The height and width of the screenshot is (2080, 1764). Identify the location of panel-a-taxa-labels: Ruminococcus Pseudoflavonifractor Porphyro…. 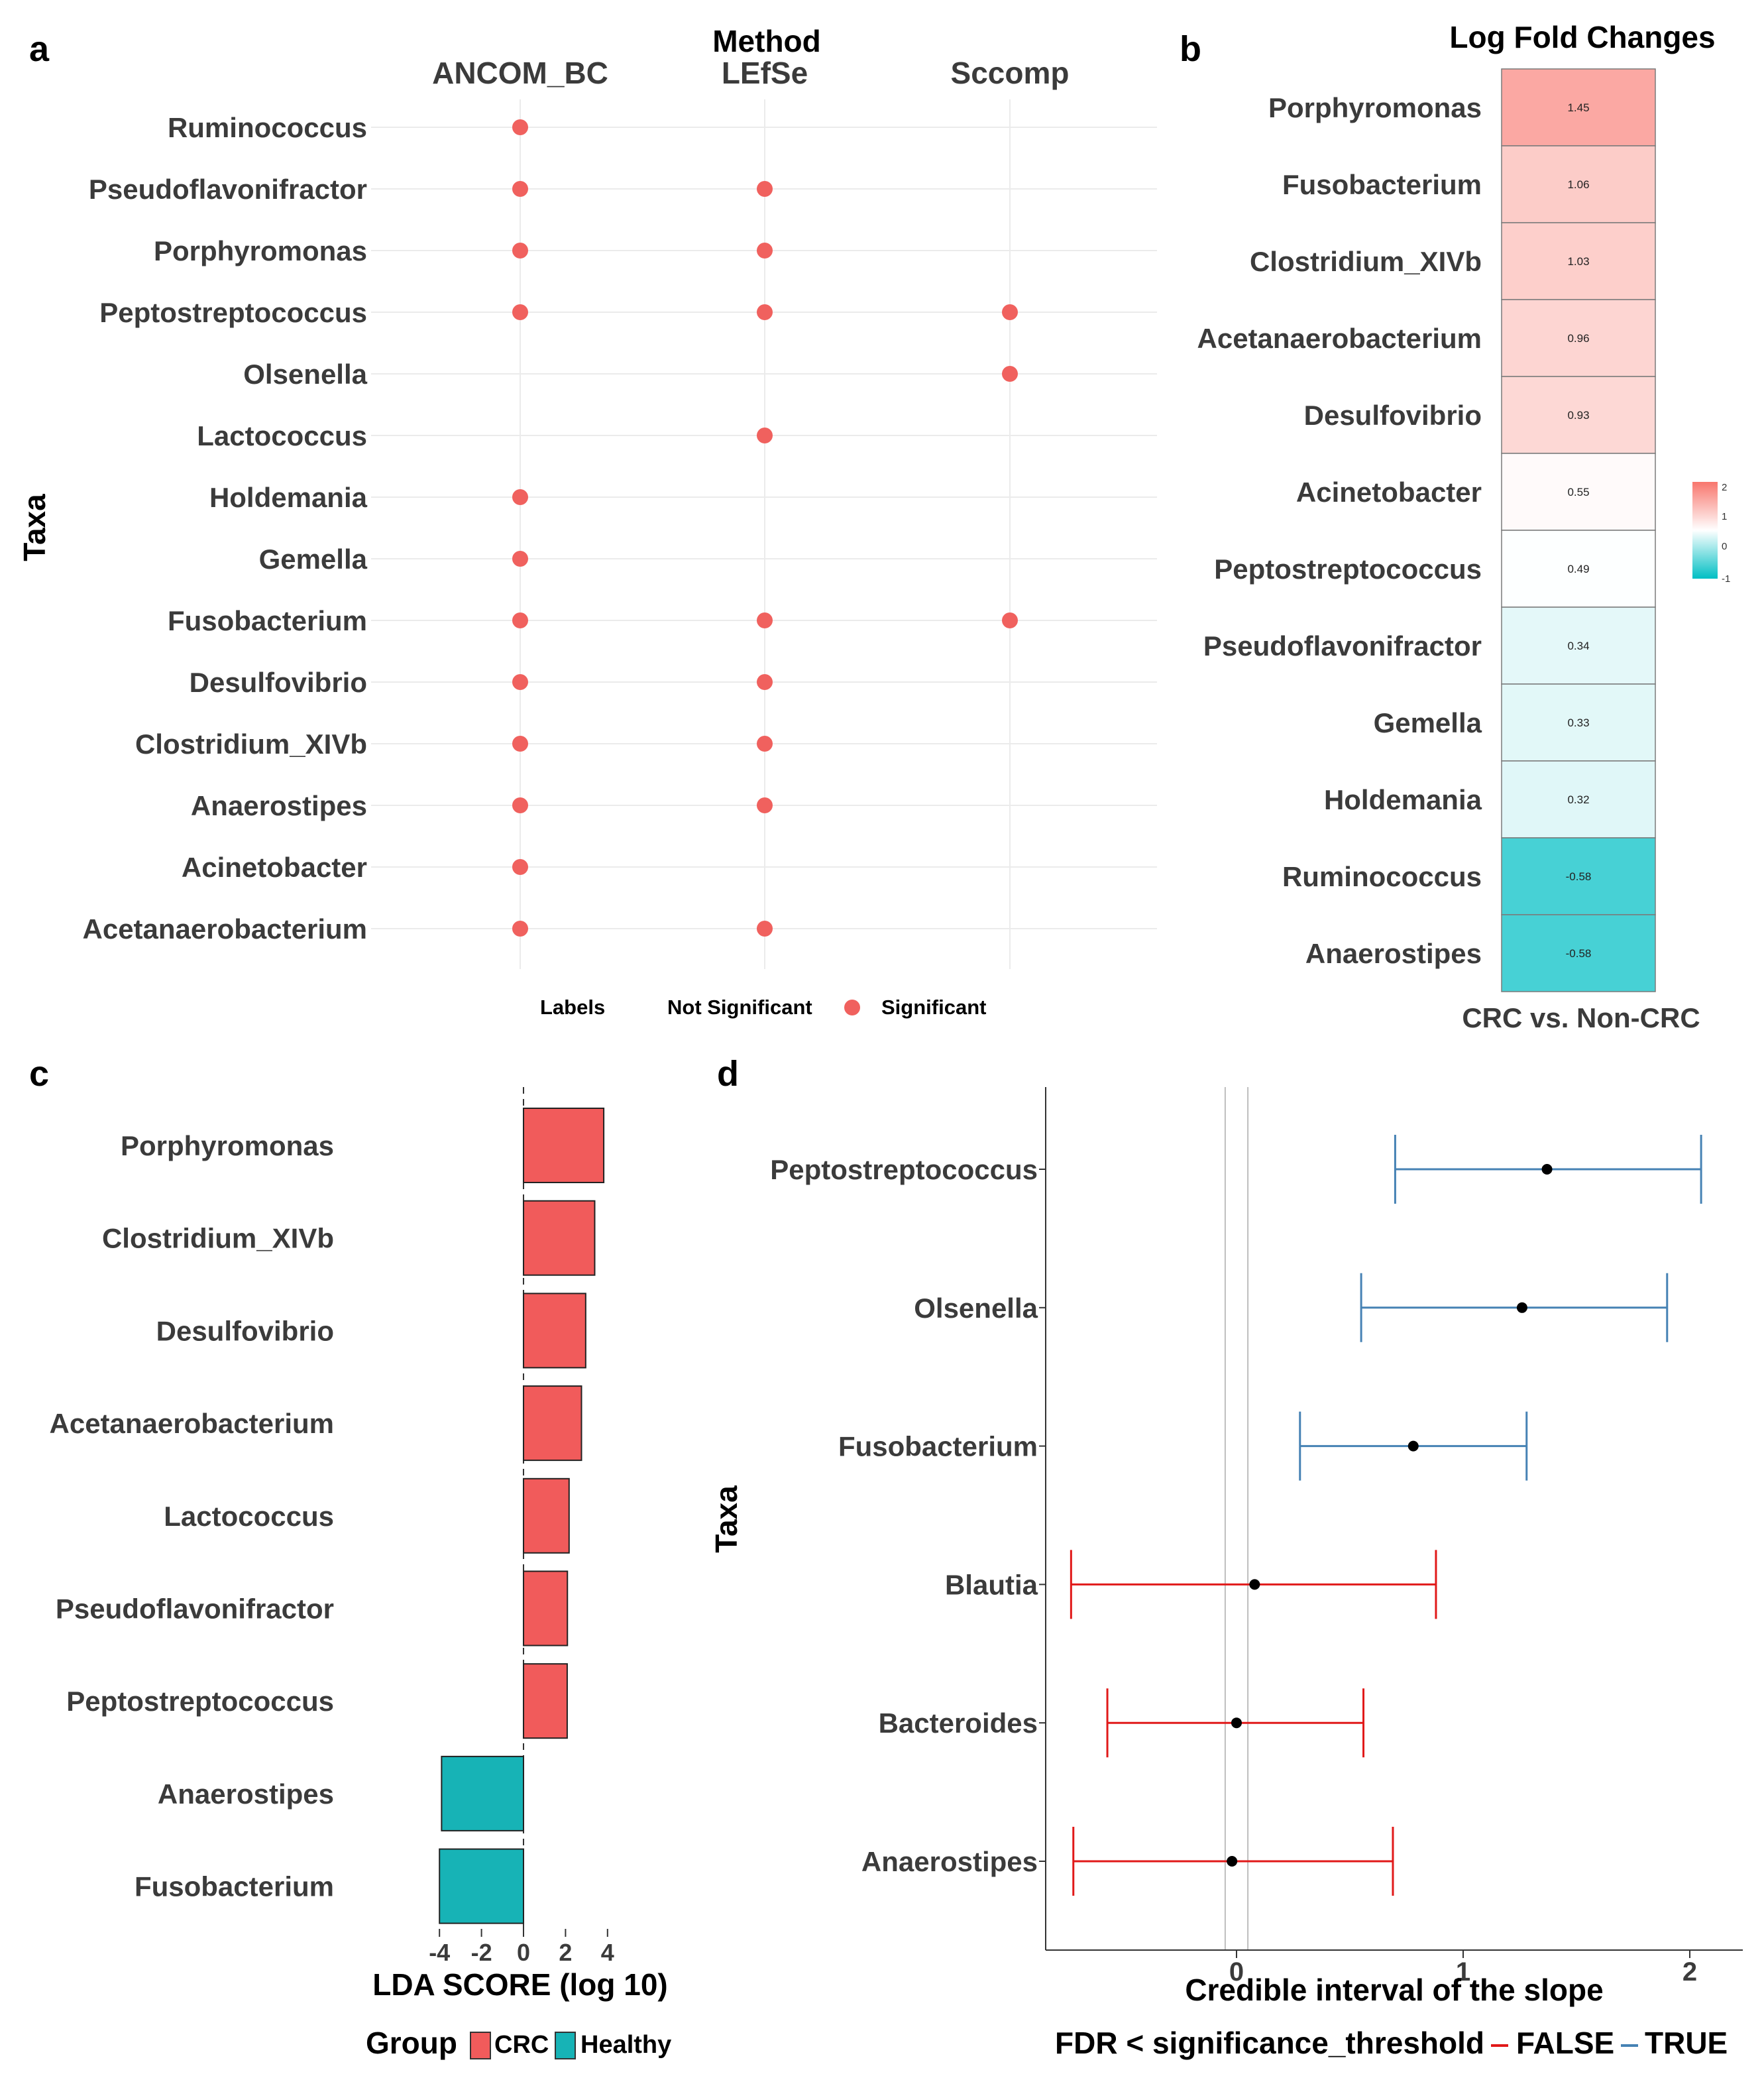
(225, 528).